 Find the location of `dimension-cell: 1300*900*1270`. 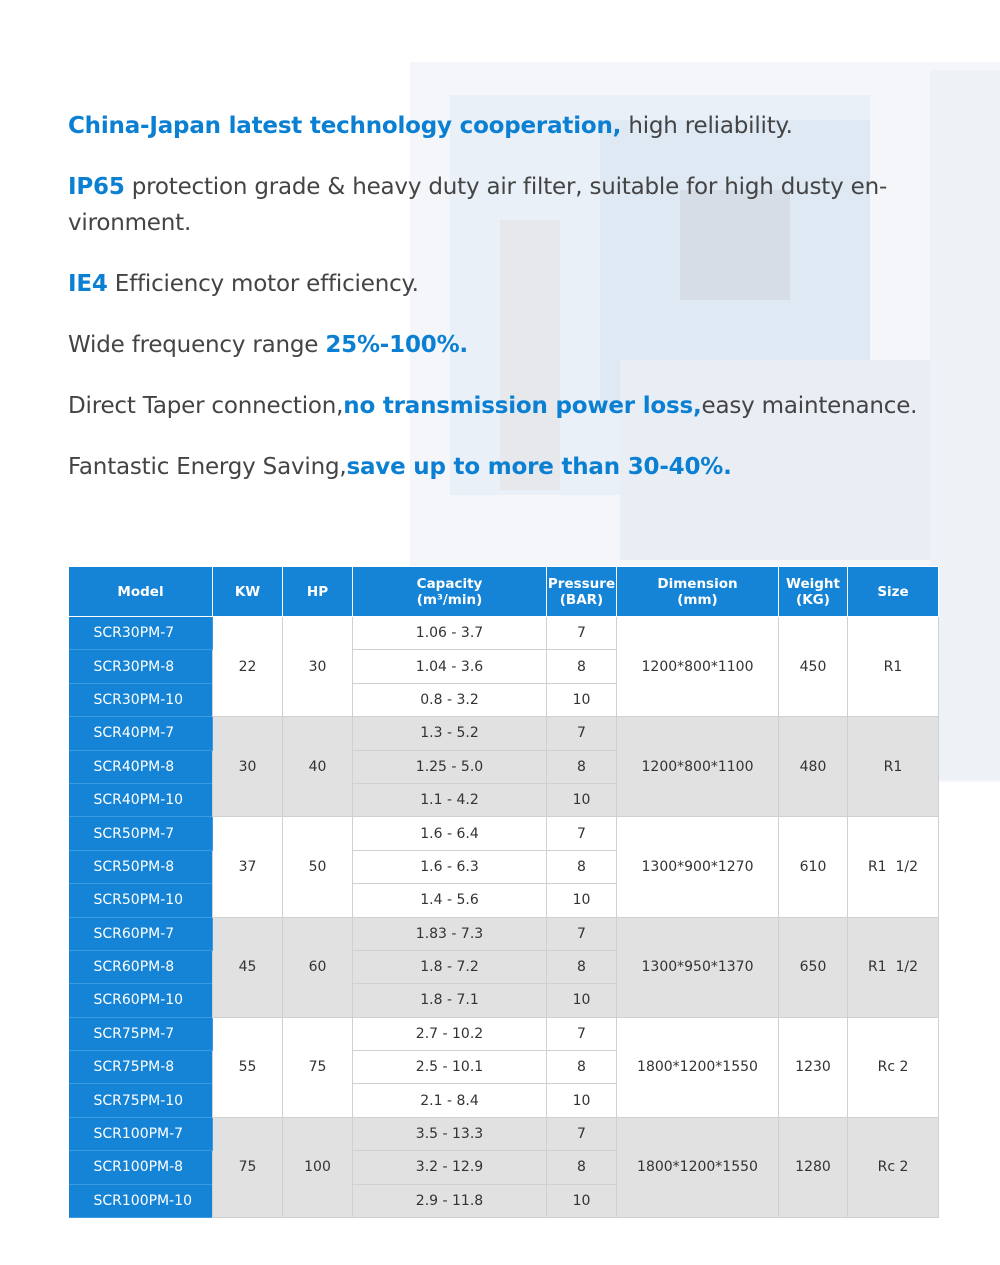

dimension-cell: 1300*900*1270 is located at coordinates (697, 867).